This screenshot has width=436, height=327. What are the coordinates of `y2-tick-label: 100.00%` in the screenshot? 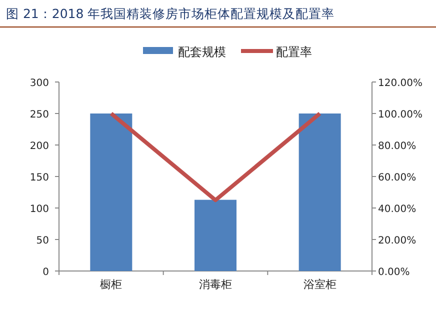 It's located at (400, 115).